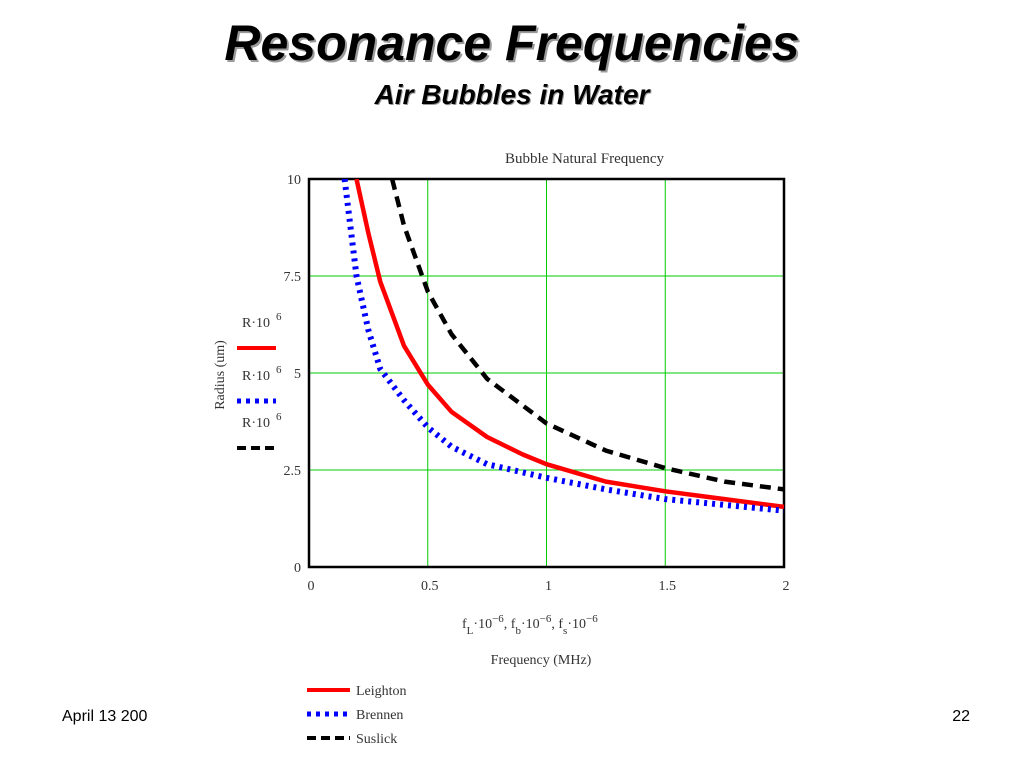  I want to click on legend-label-leighton: Leighton, so click(381, 691).